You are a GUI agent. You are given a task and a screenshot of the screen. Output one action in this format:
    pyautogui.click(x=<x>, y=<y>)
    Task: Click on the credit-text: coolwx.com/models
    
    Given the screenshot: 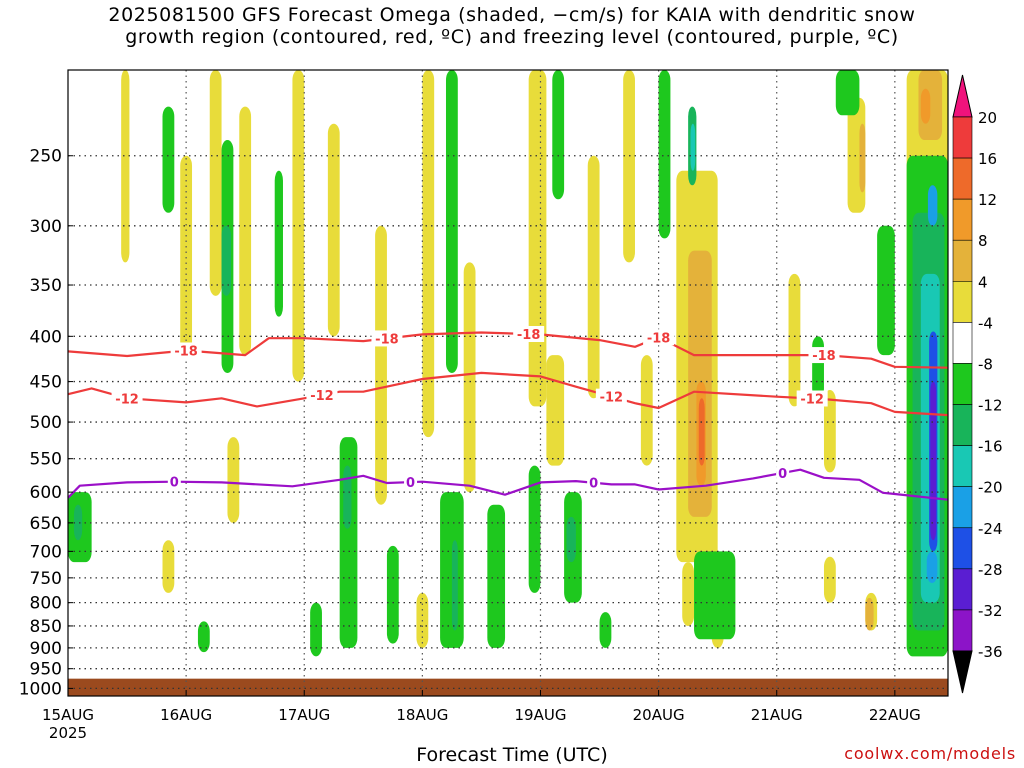 What is the action you would take?
    pyautogui.click(x=930, y=753)
    